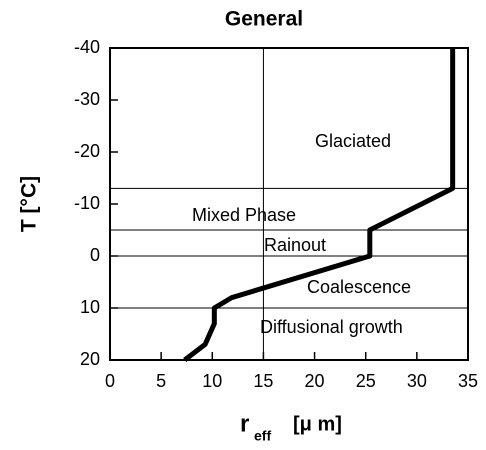 The image size is (486, 450). What do you see at coordinates (353, 141) in the screenshot?
I see `zone-label: Glaciated` at bounding box center [353, 141].